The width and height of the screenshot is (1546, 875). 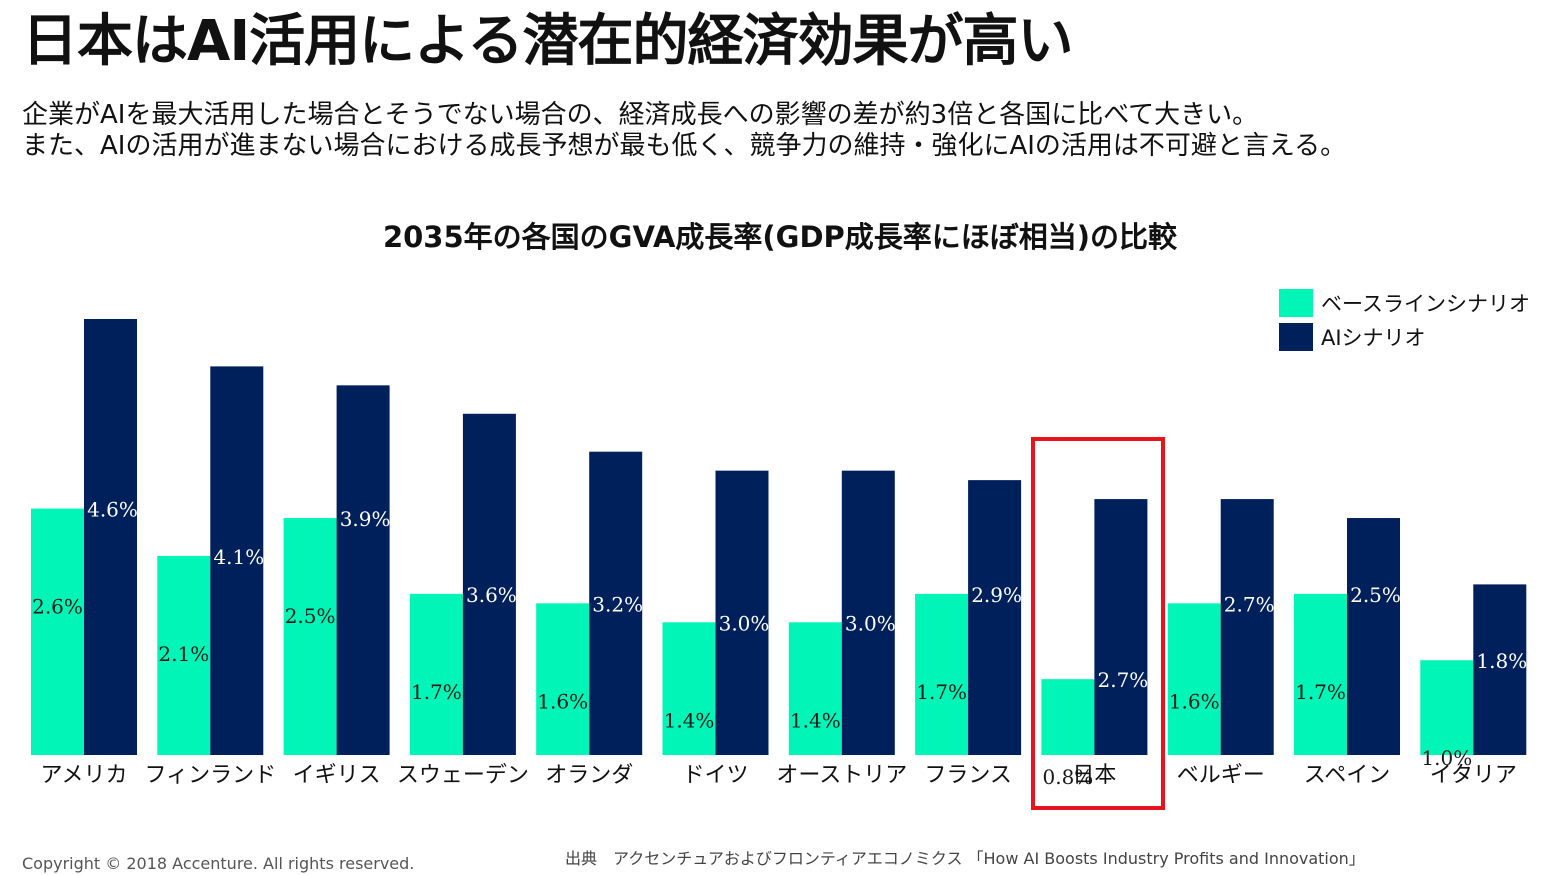 I want to click on ai-label-8: 2.7%, so click(x=1122, y=680).